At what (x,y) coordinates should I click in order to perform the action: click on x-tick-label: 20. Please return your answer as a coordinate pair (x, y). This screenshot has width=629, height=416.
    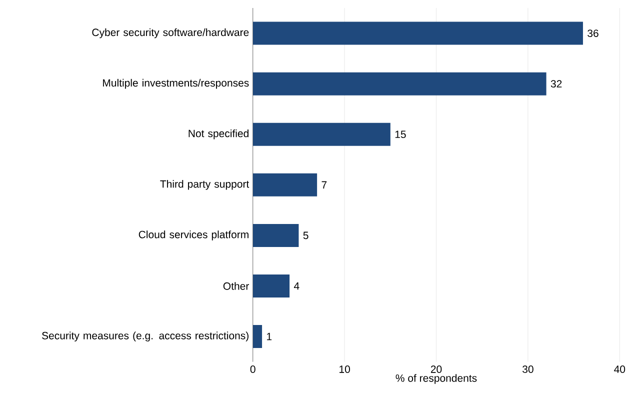
    Looking at the image, I should click on (436, 370).